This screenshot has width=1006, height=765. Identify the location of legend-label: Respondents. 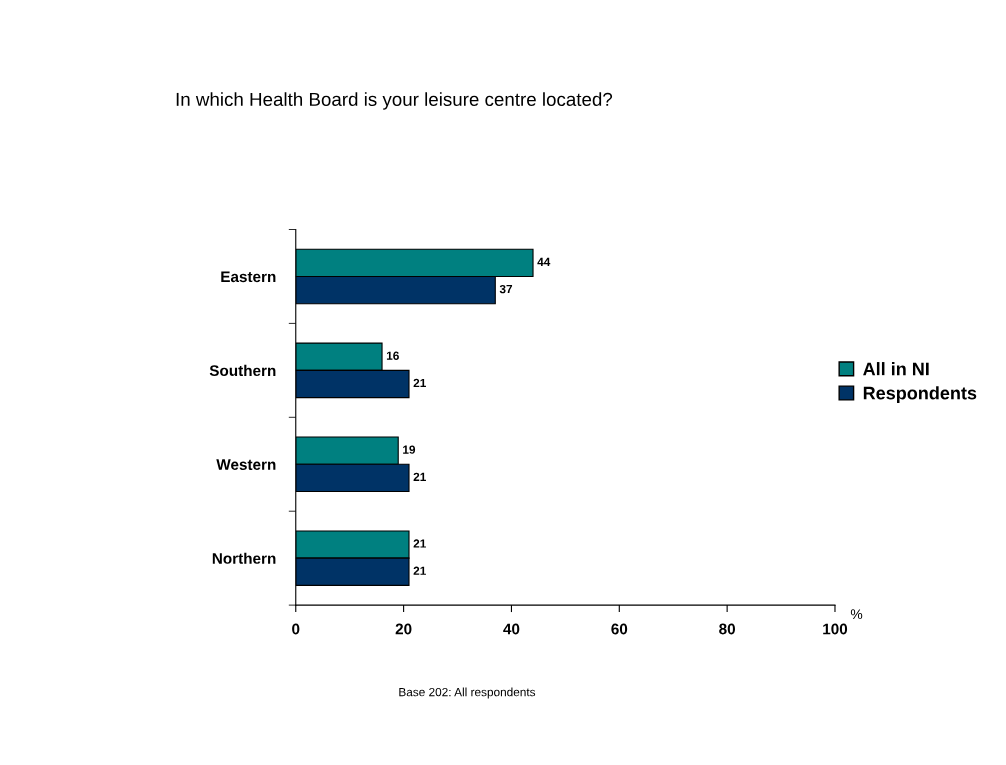
(920, 395).